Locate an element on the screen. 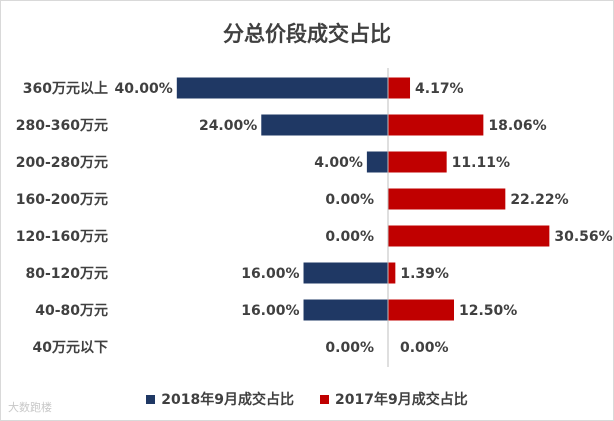 The width and height of the screenshot is (614, 421). data-label-2018: 40.00% is located at coordinates (143, 89).